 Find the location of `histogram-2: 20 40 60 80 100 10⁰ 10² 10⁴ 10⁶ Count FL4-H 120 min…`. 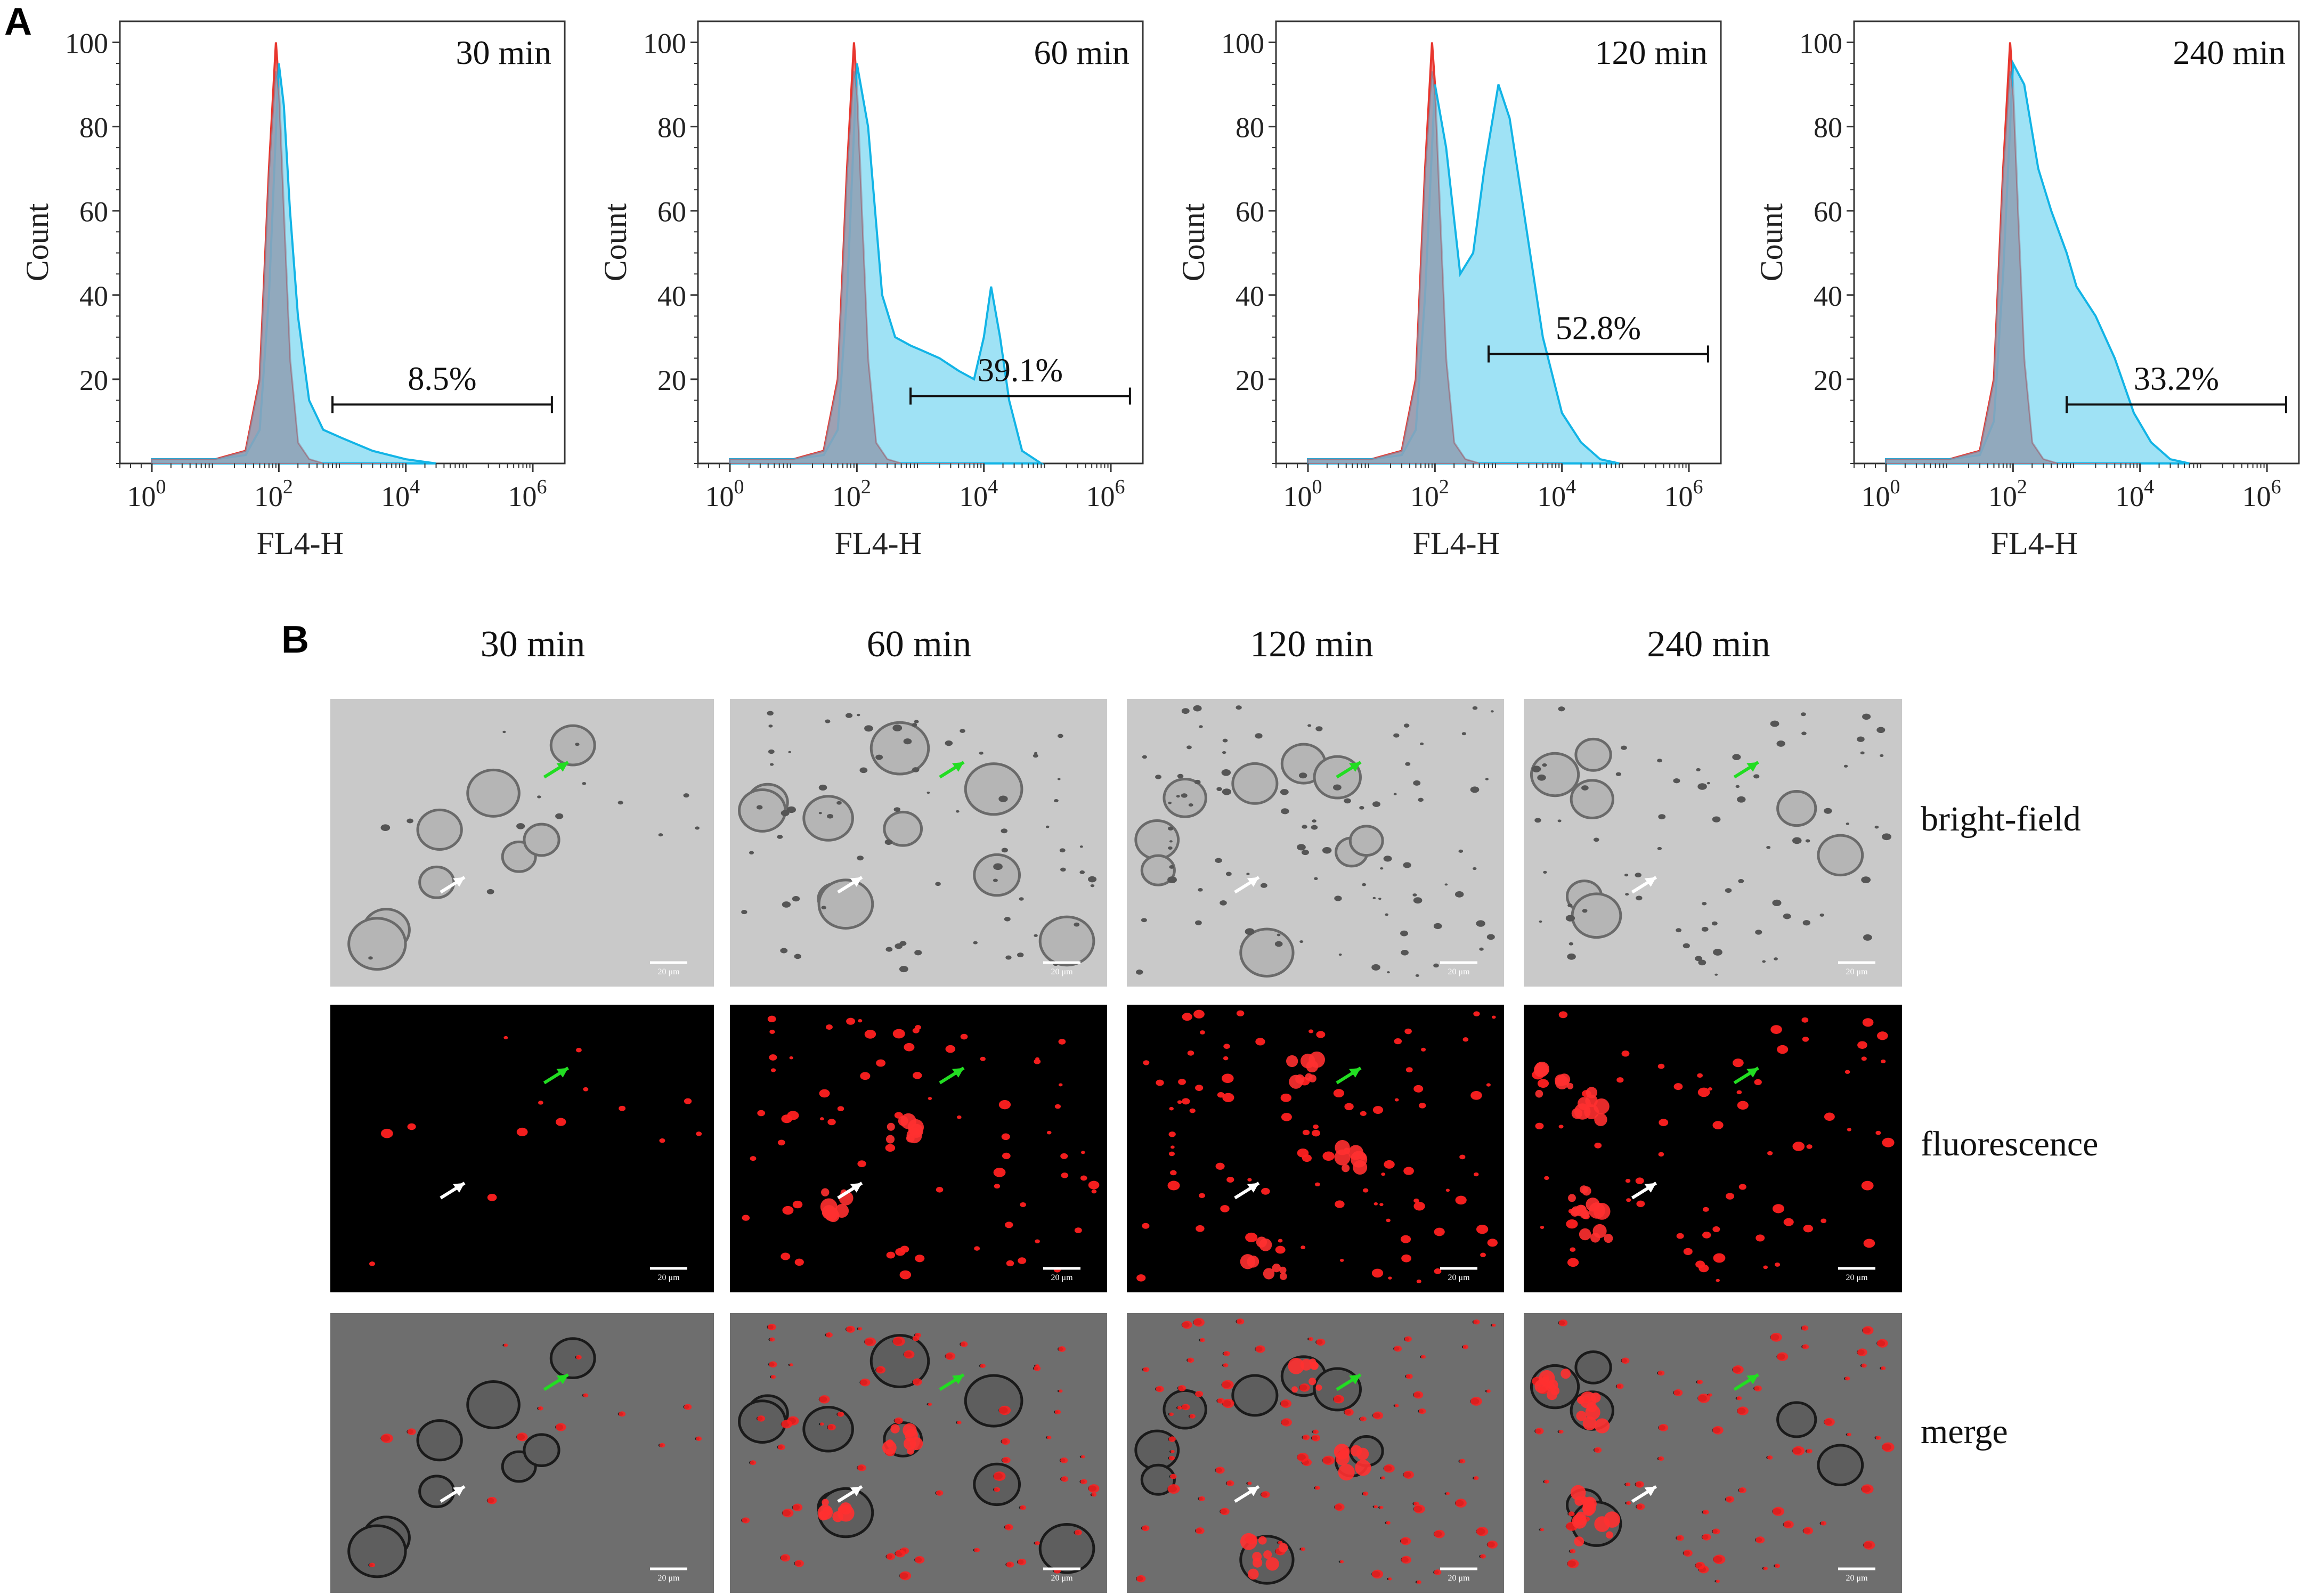

histogram-2: 20 40 60 80 100 10⁰ 10² 10⁴ 10⁶ Count FL4-H 120 min… is located at coordinates (1449, 290).